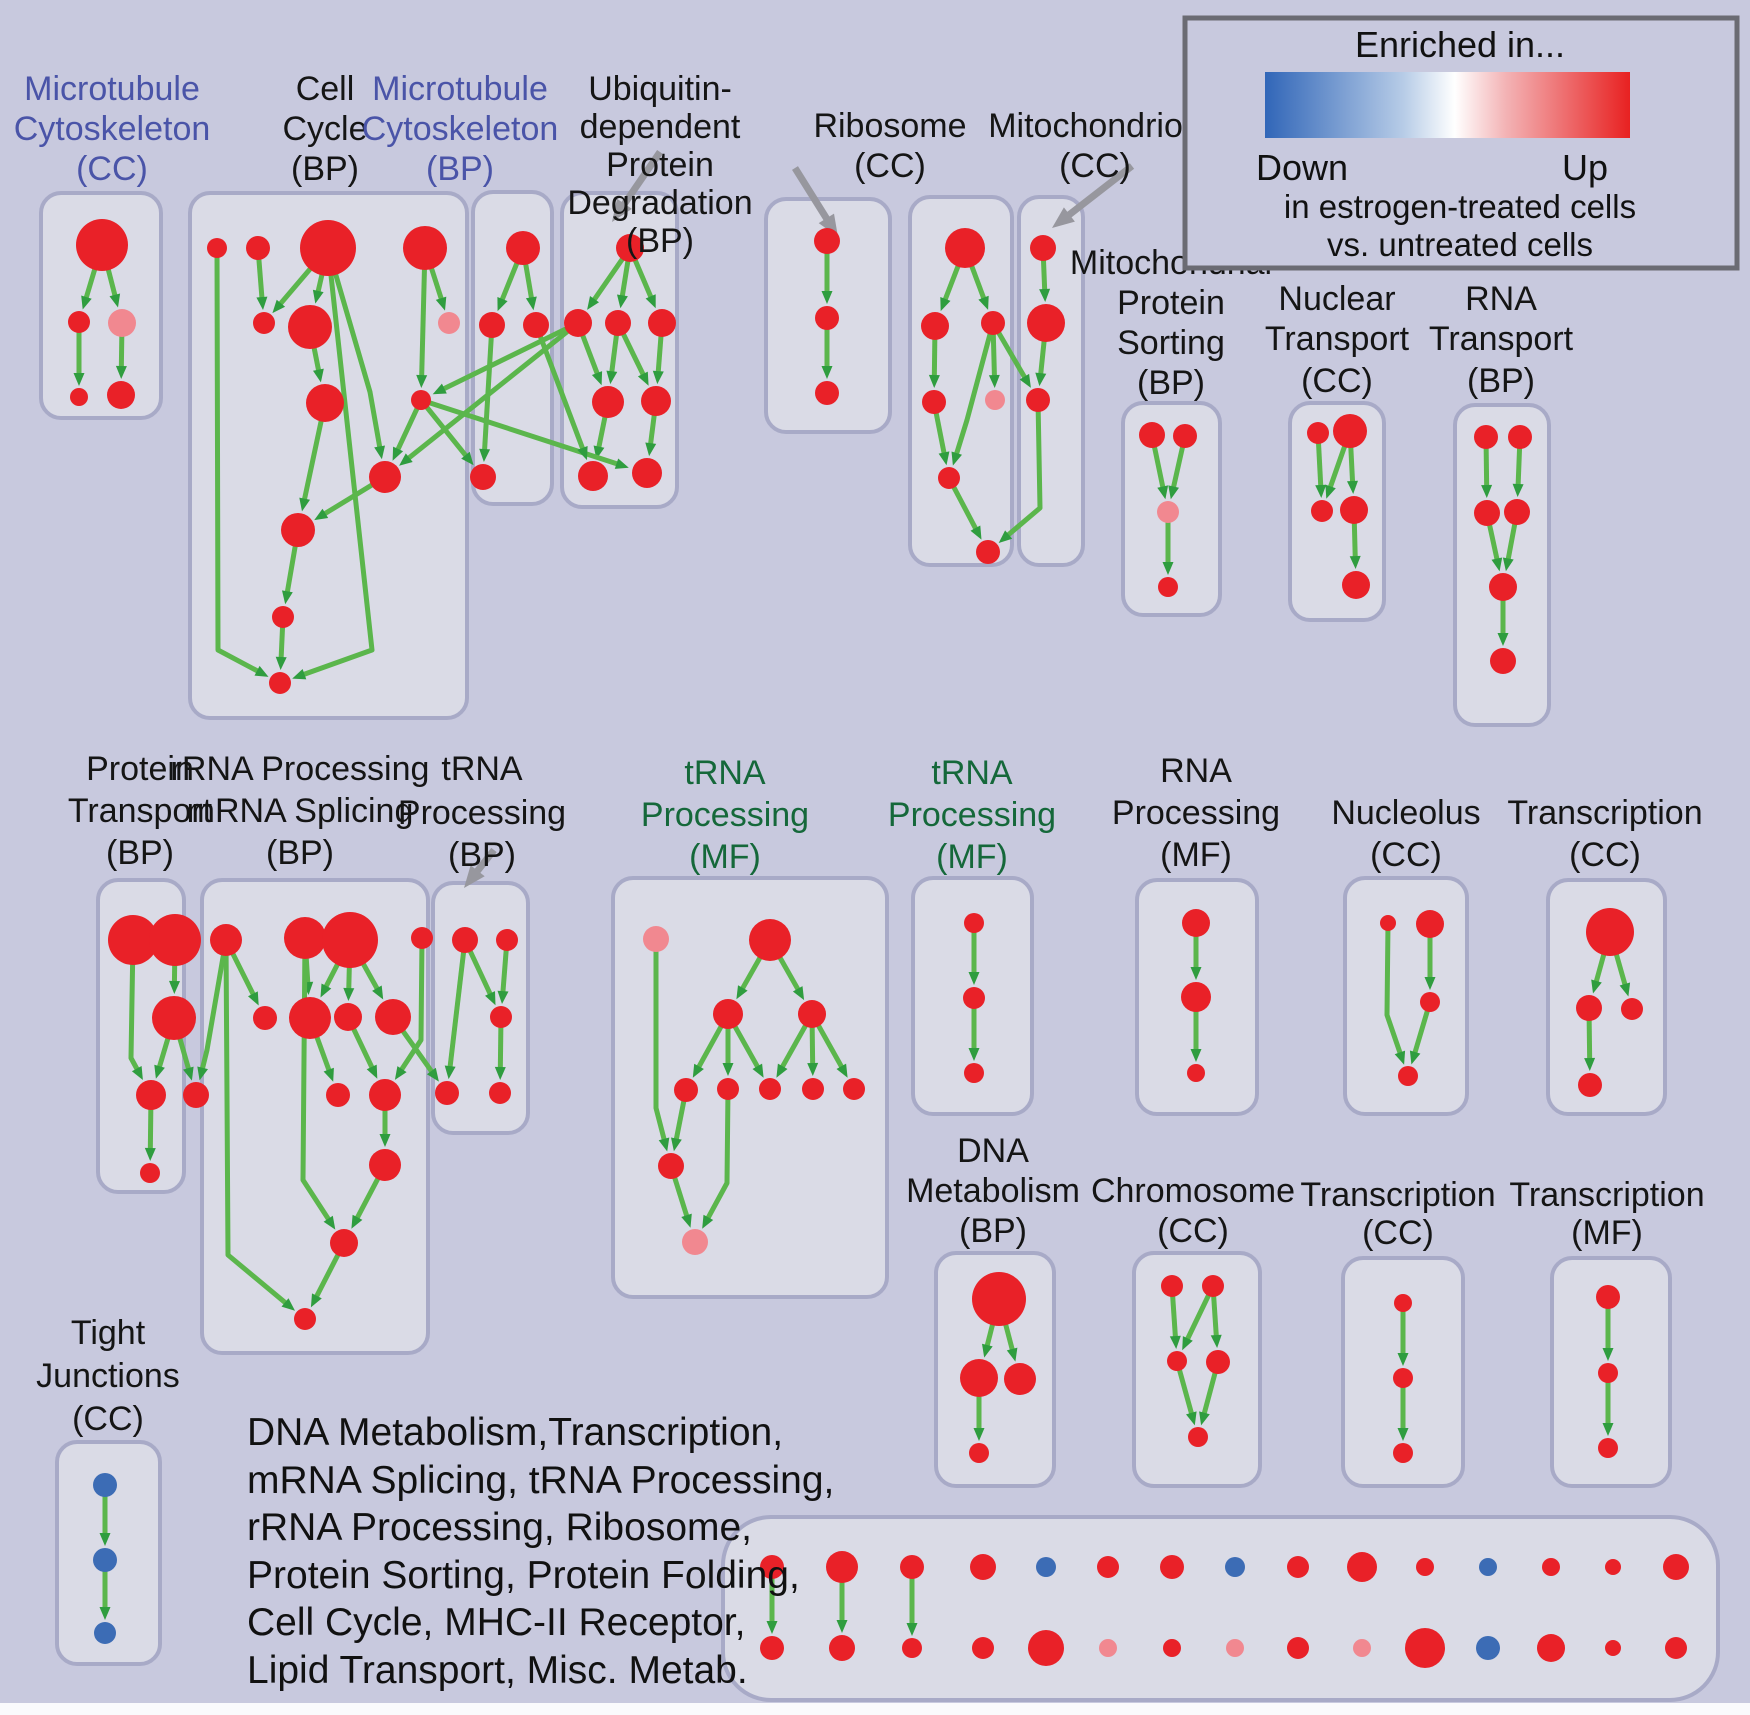 The height and width of the screenshot is (1715, 1750). Describe the element at coordinates (812, 196) in the screenshot. I see `annotation-arrow` at that location.